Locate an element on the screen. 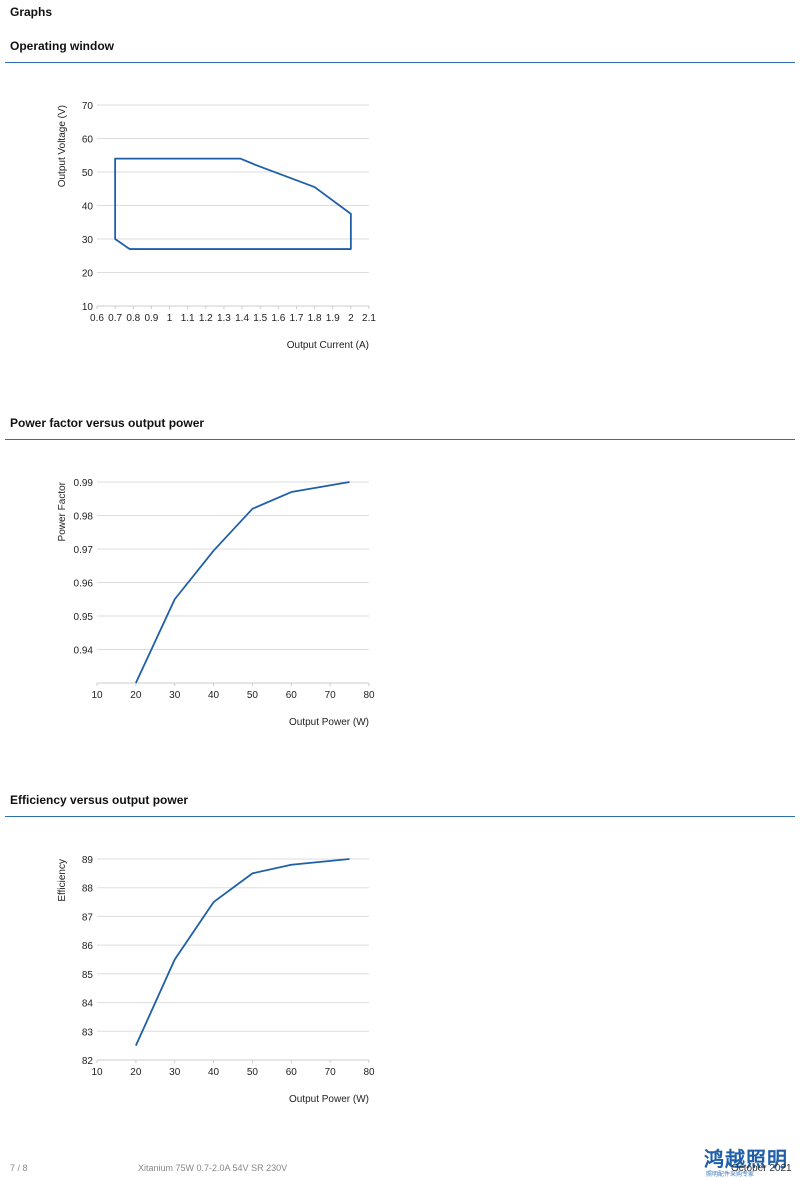 This screenshot has height=1178, width=800. y-axis-label: Efficiency is located at coordinates (62, 880).